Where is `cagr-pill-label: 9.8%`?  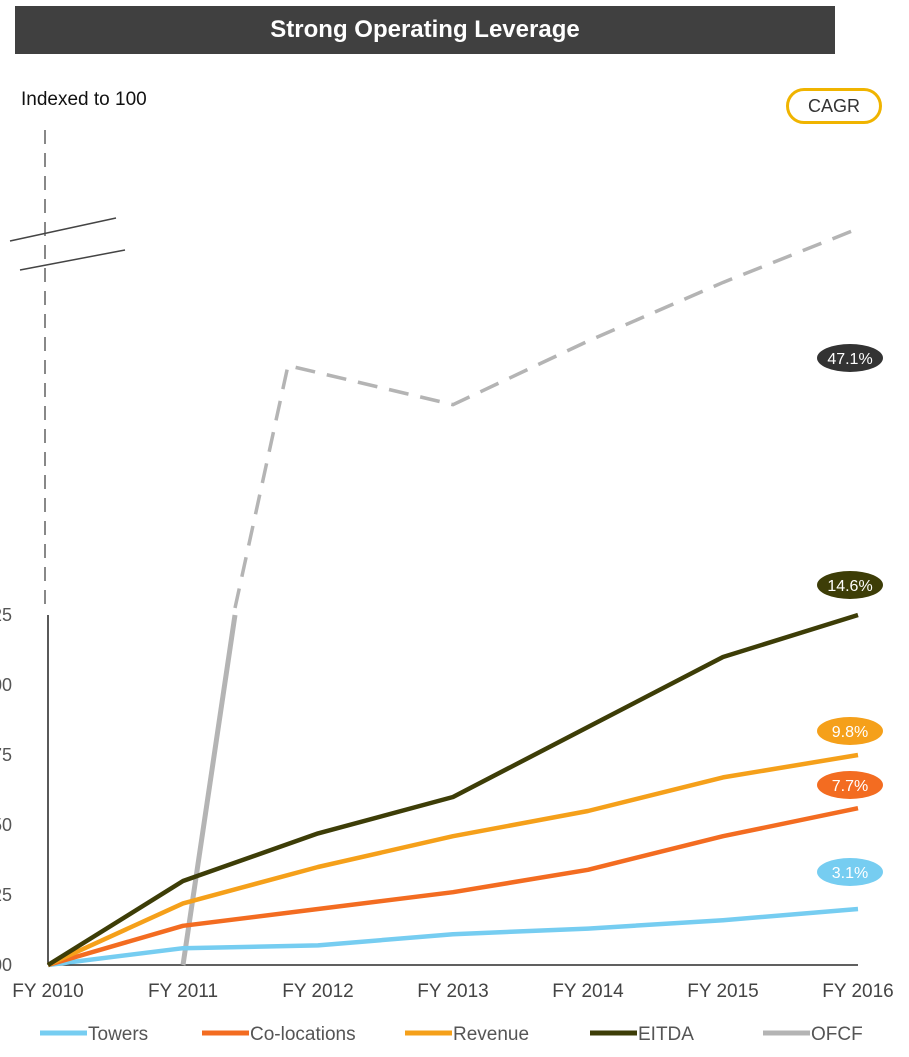
cagr-pill-label: 9.8% is located at coordinates (850, 732).